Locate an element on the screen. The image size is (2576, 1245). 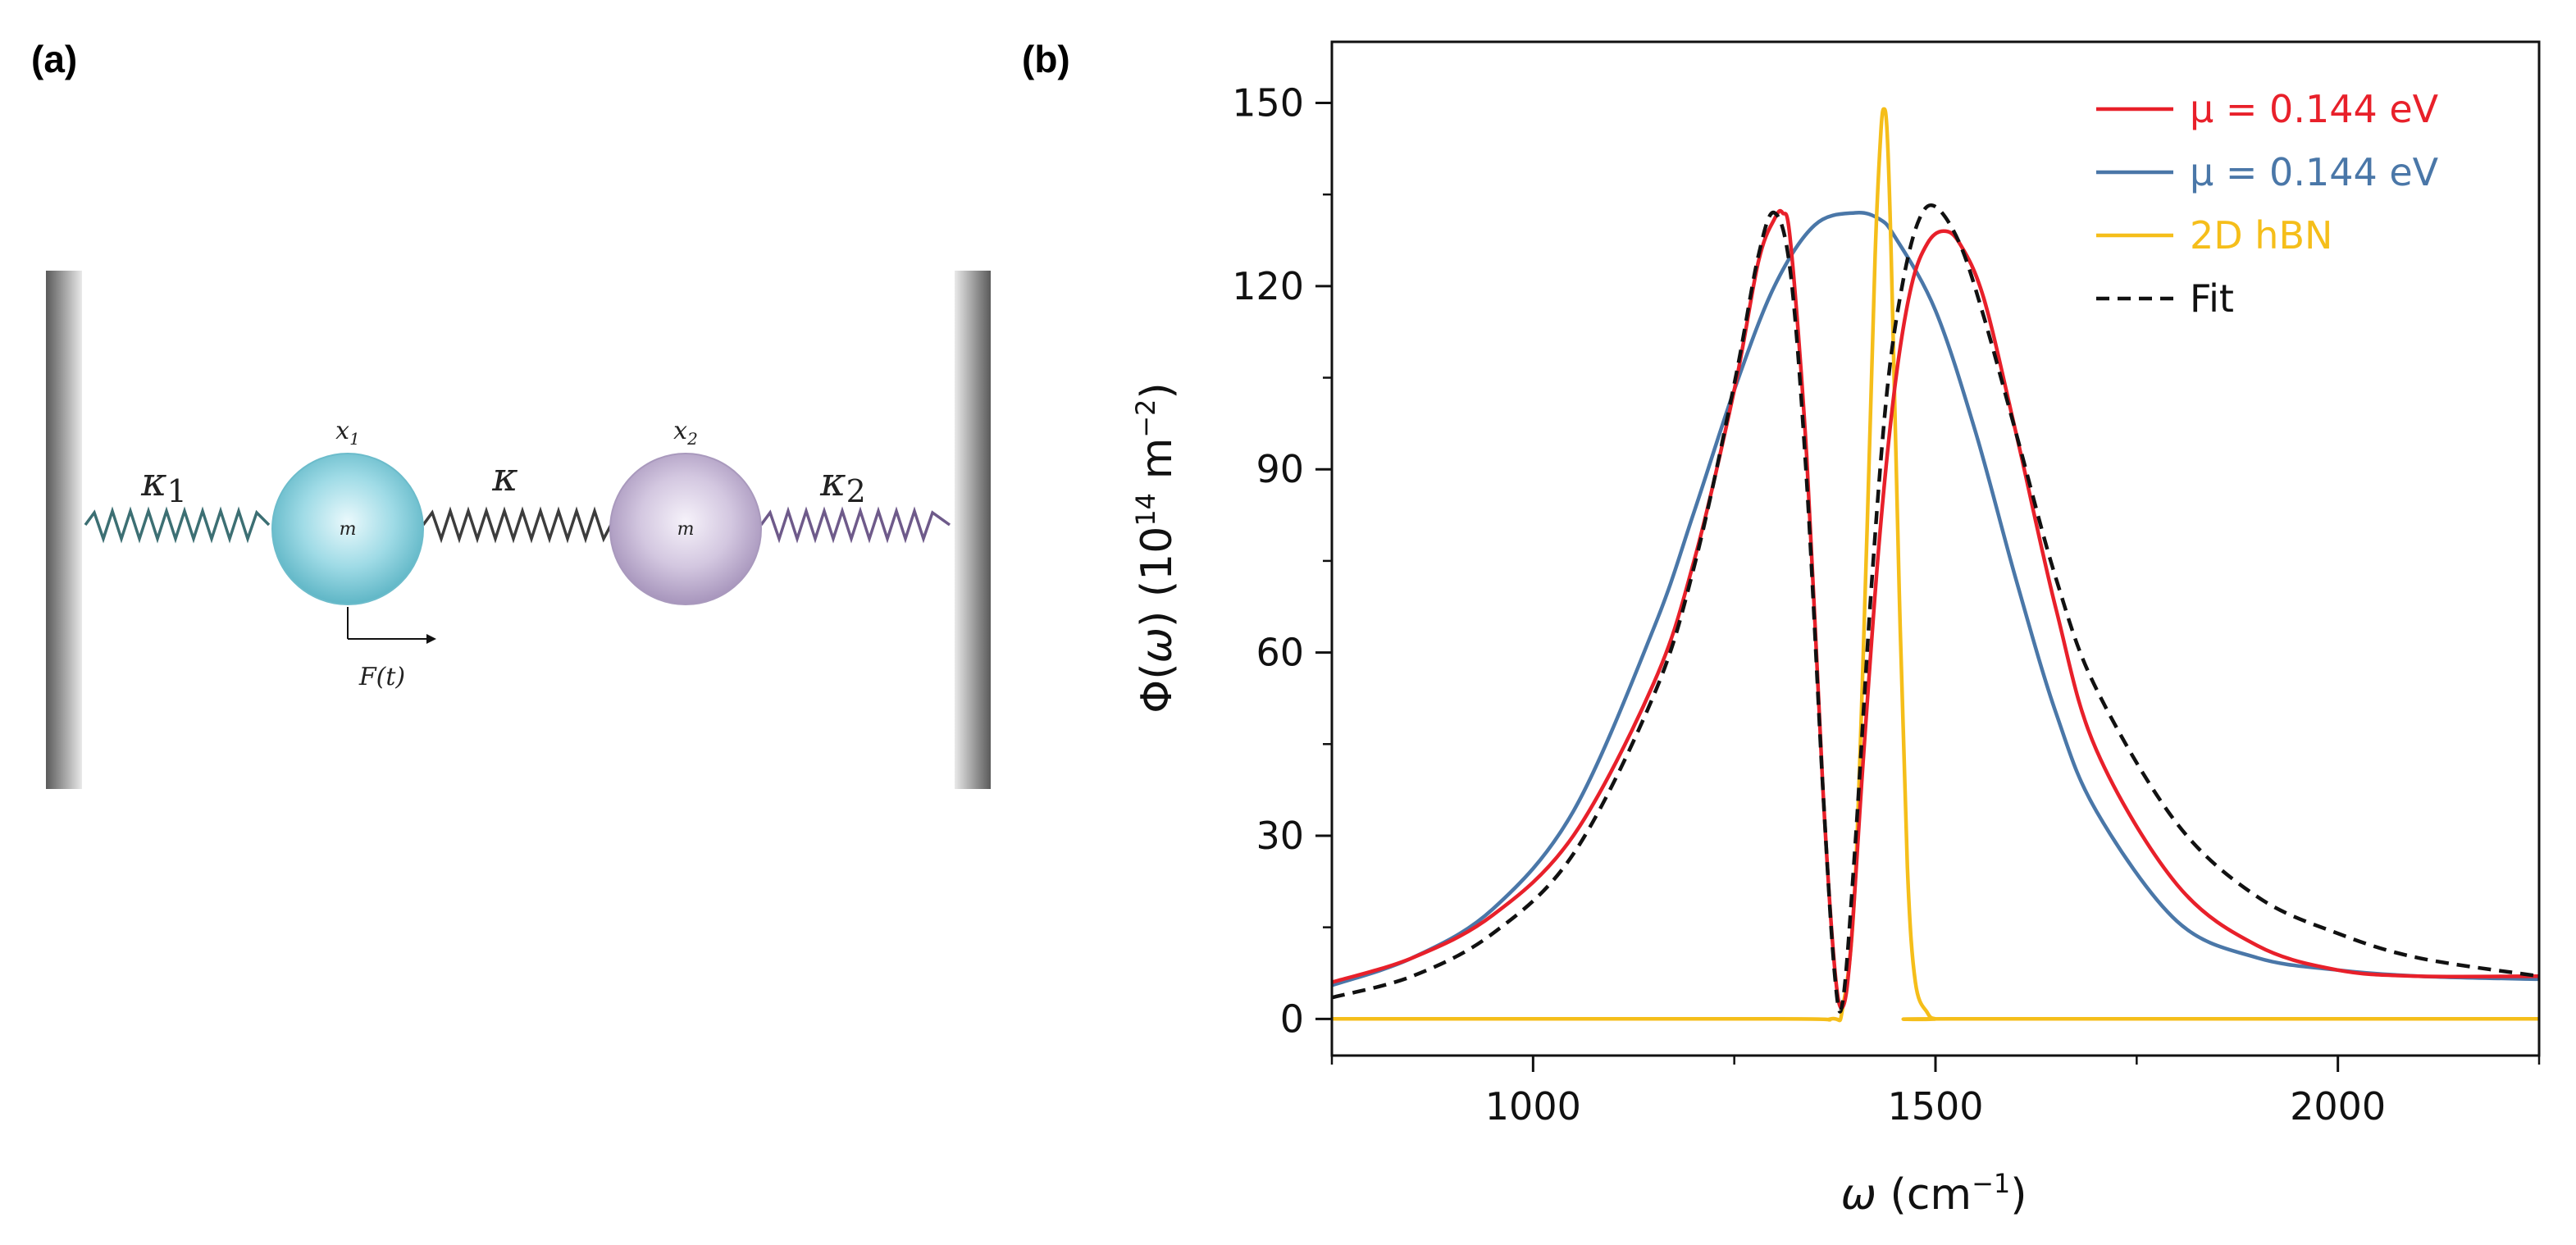
y-tick-label: 30 is located at coordinates (1280, 836).